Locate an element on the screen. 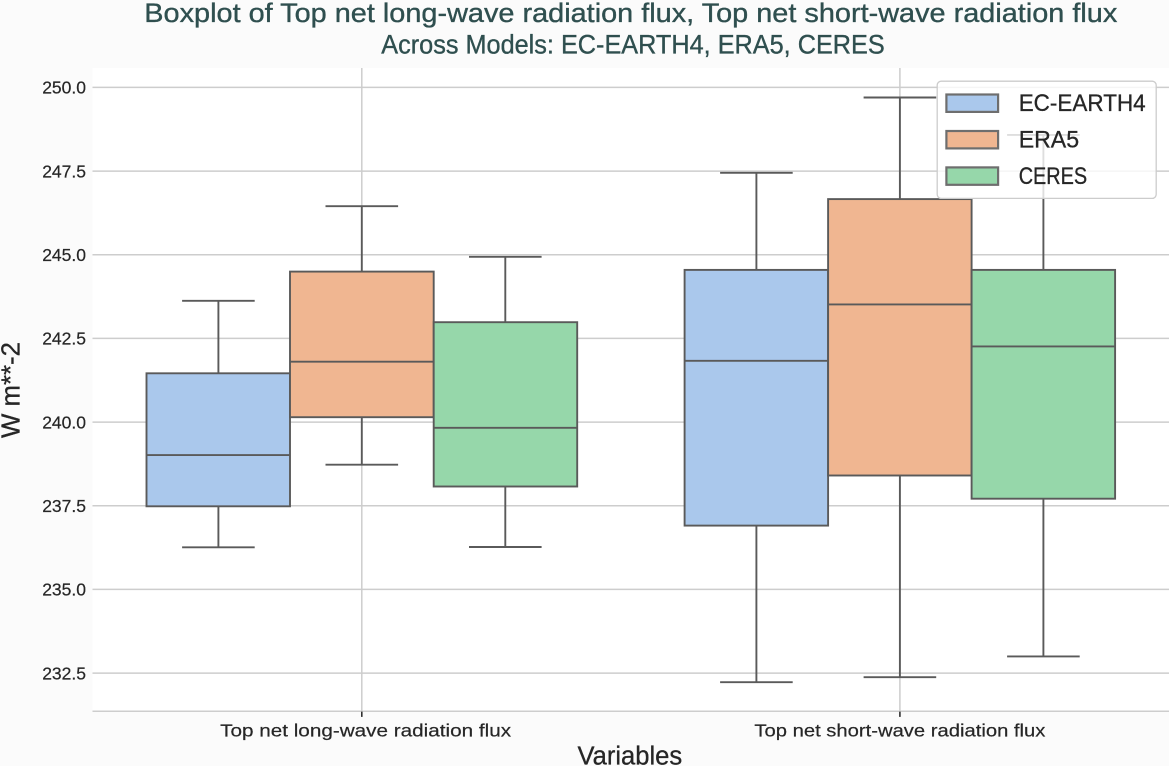 The height and width of the screenshot is (771, 1169). svg-text: ERA5 is located at coordinates (1049, 139).